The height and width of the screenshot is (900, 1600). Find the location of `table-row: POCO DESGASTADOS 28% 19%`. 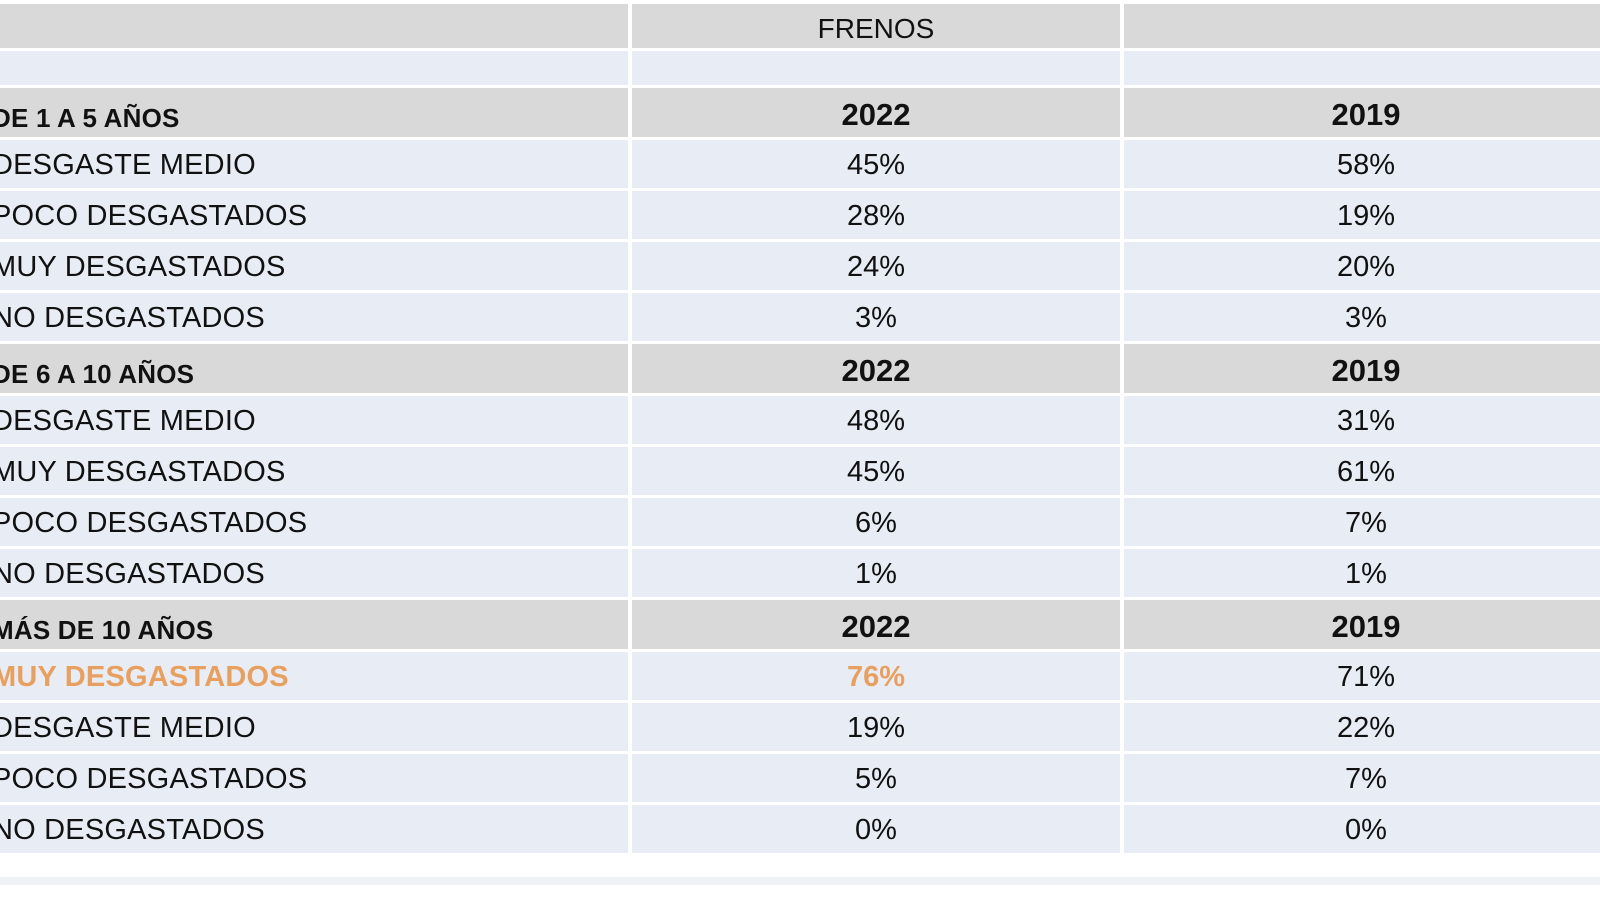

table-row: POCO DESGASTADOS 28% 19% is located at coordinates (800, 215).